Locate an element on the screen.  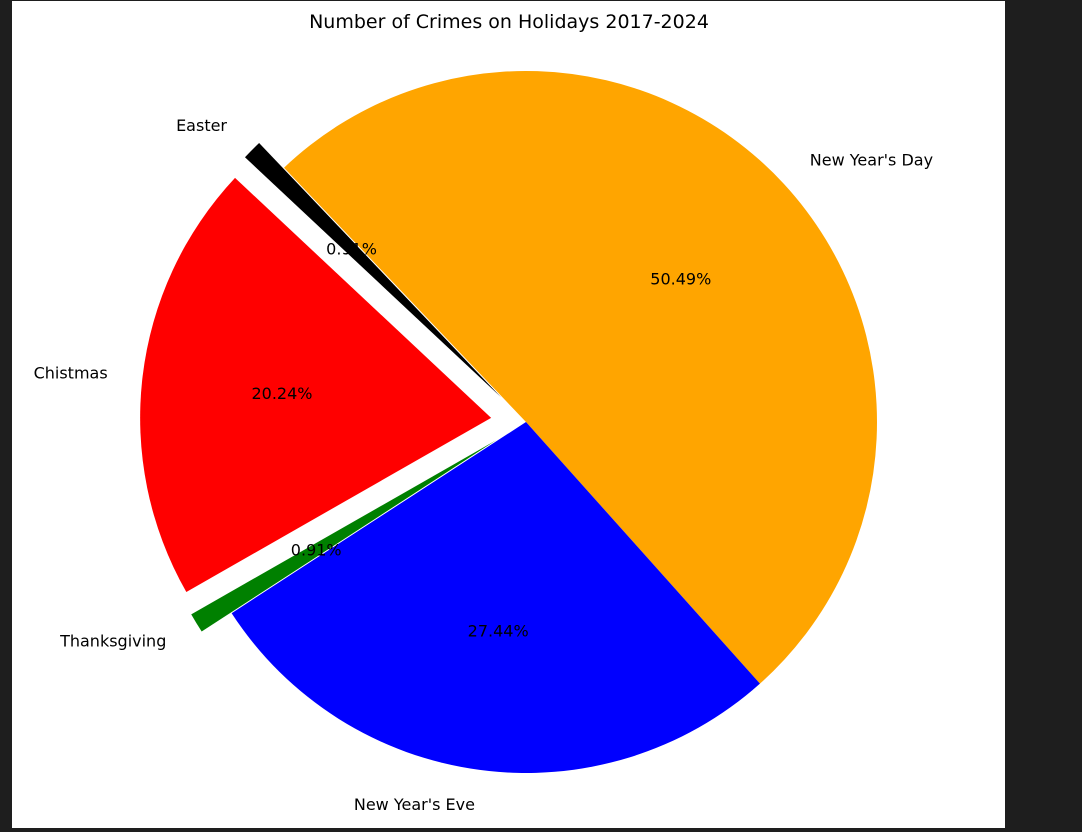
cat-label-thanksgiving: Thanksgiving is located at coordinates (112, 641).